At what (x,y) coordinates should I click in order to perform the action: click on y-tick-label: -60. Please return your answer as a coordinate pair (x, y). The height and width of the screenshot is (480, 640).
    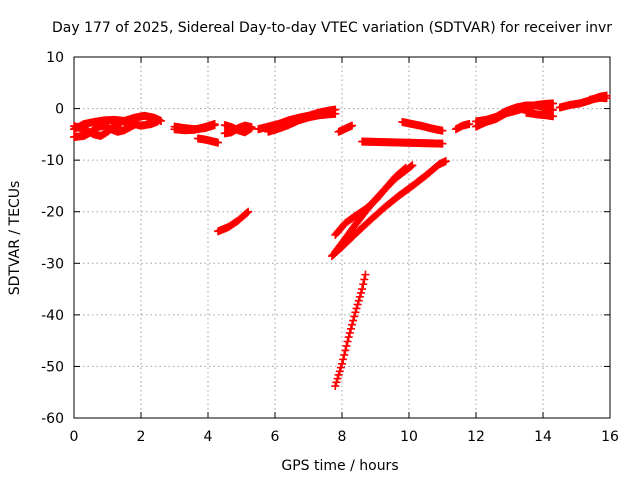
    Looking at the image, I should click on (52, 419).